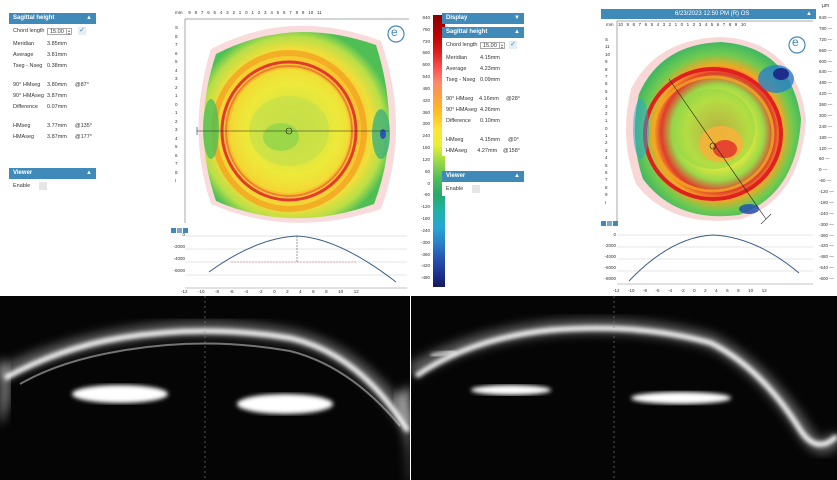  I want to click on profile-y-axis: 0 -2000 -4000 -6000 -8000, so click(608, 256).